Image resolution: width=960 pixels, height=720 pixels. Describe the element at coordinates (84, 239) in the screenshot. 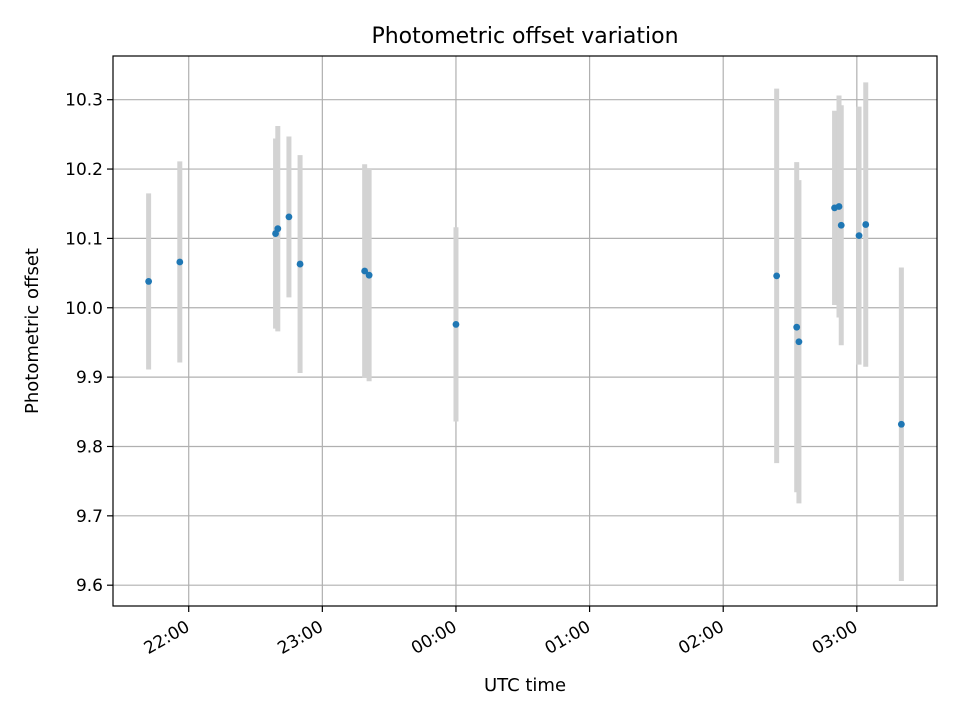

I see `y-tick-label: 10.1` at that location.